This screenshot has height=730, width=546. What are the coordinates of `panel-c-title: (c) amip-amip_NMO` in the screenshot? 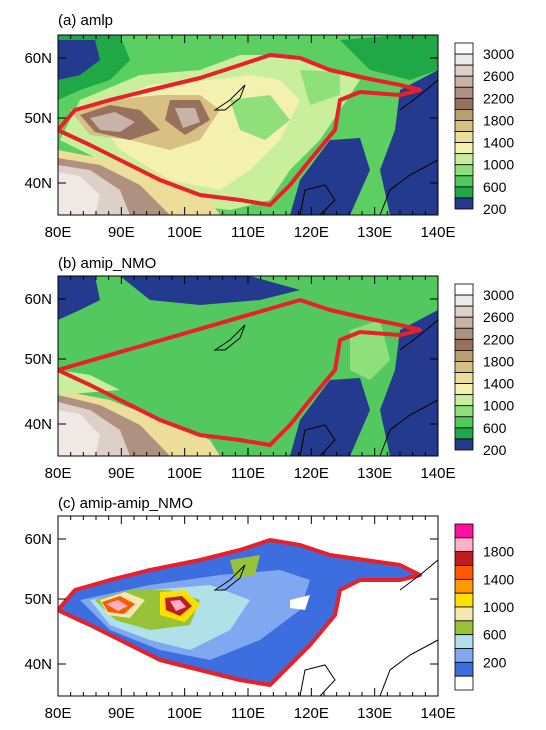 It's located at (125, 503).